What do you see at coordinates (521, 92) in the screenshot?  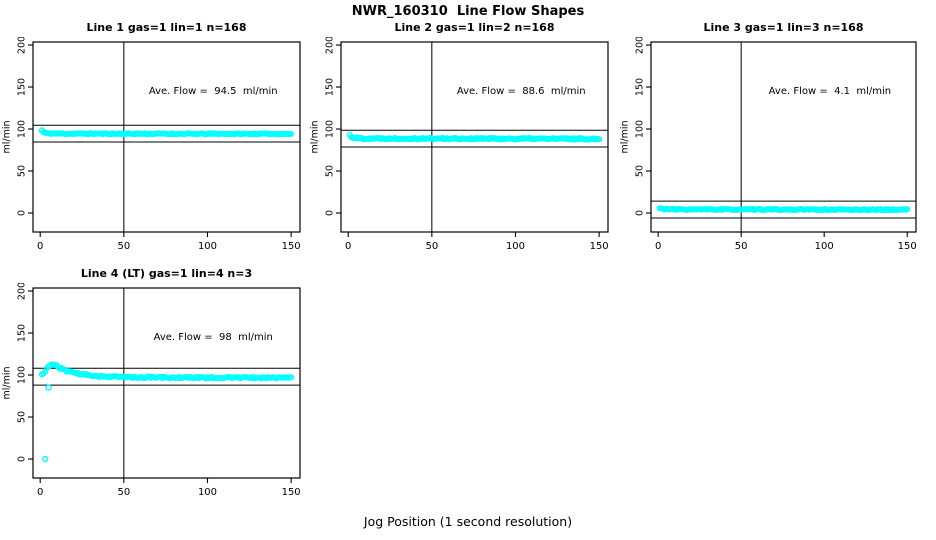 I see `panel-2-ave-flow-annotation: Ave. Flow = 88.6 ml/min` at bounding box center [521, 92].